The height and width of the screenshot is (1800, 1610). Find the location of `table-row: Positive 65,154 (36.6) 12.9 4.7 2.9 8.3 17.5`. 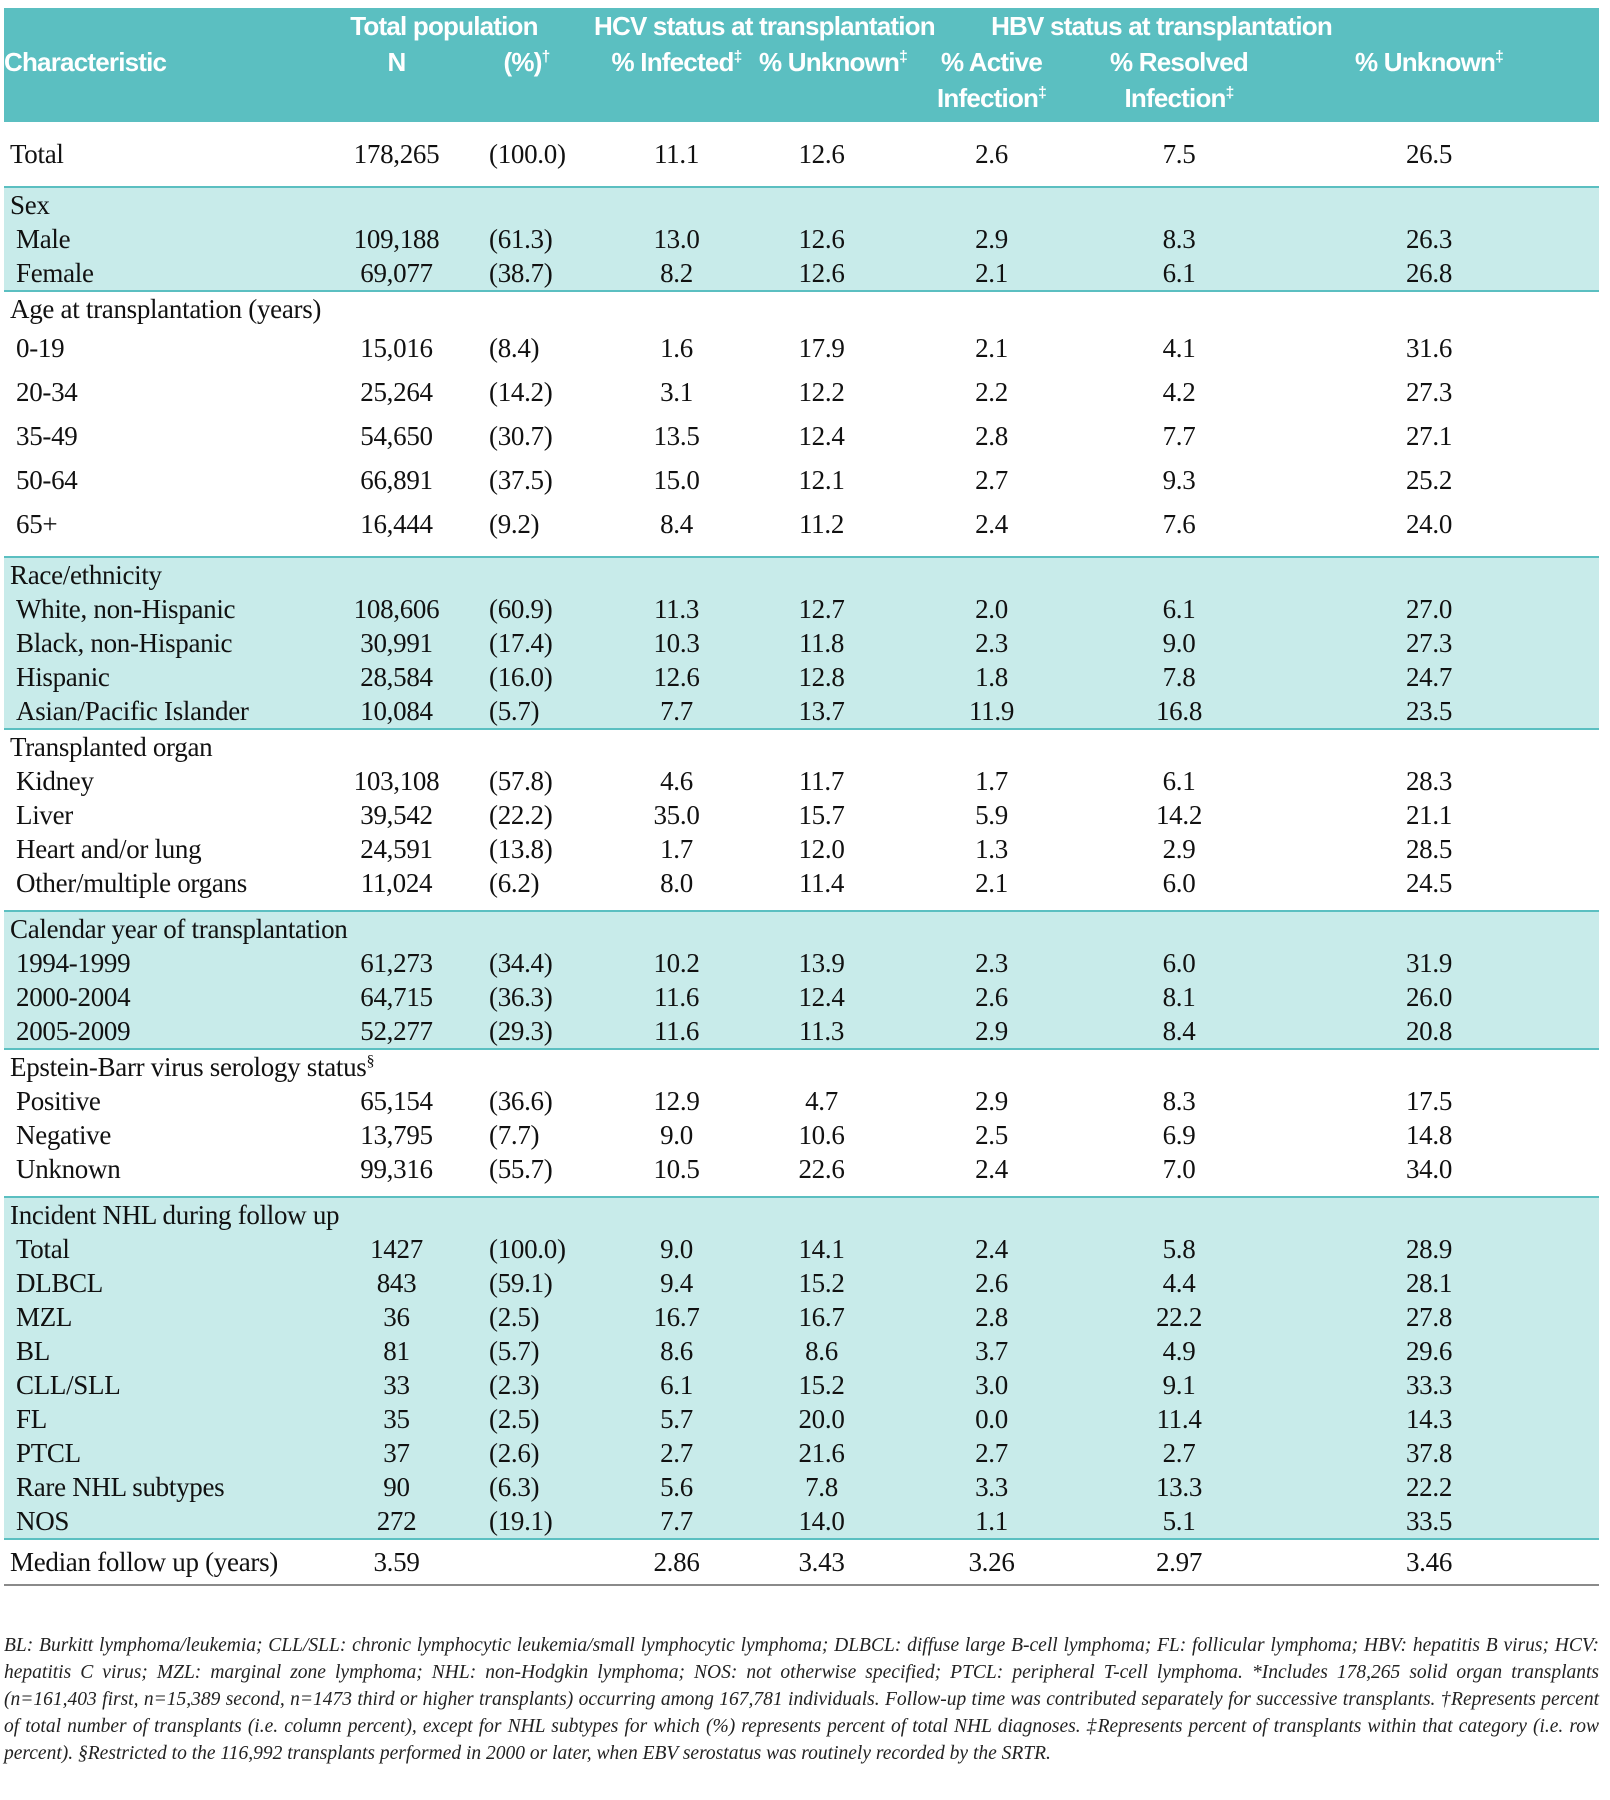

table-row: Positive 65,154 (36.6) 12.9 4.7 2.9 8.3 17.5 is located at coordinates (801, 1101).